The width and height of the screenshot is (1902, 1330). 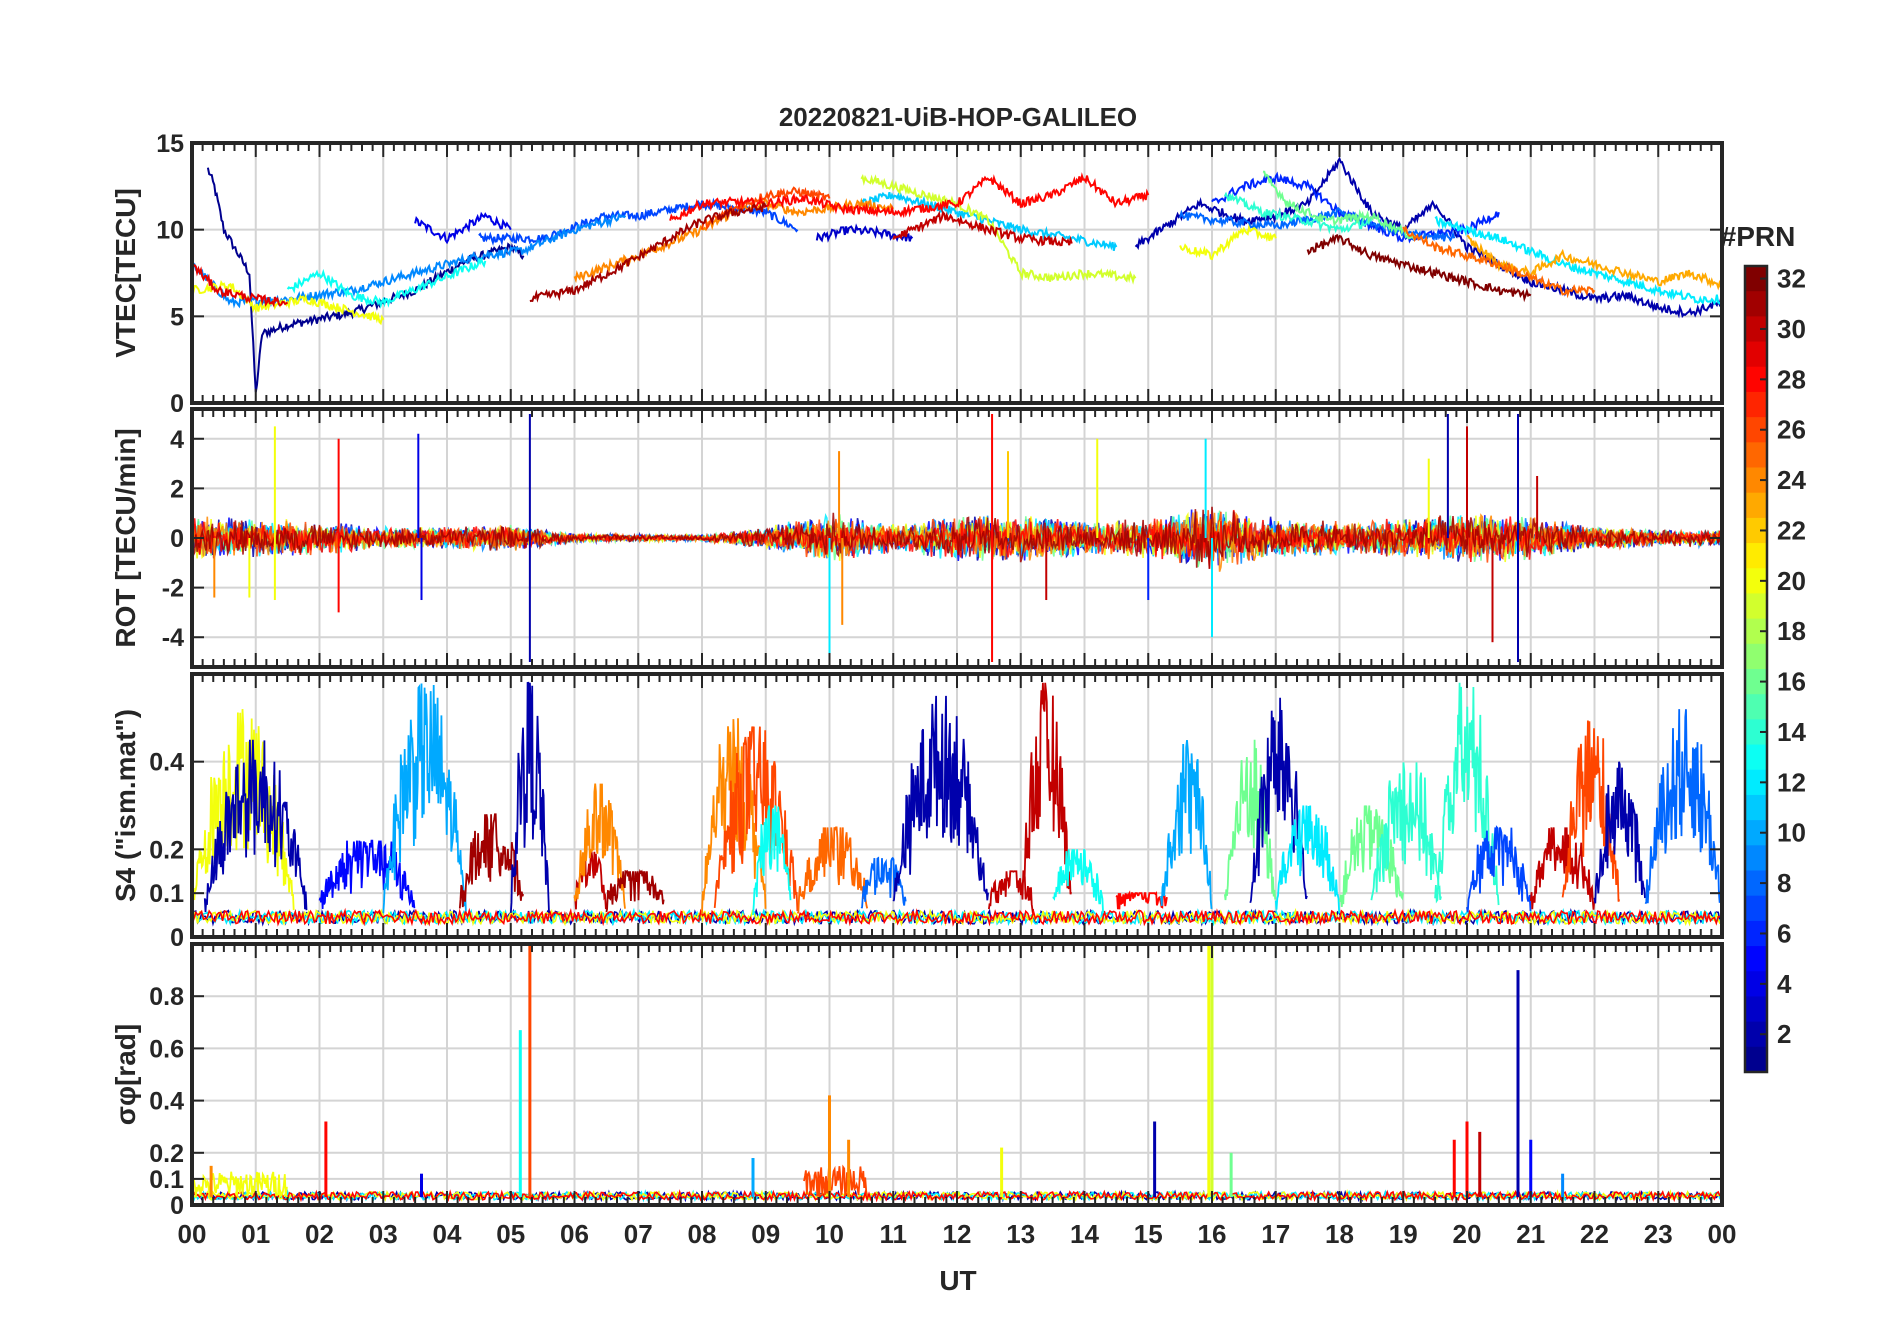 I want to click on colorbar-tick-label: 10, so click(x=1791, y=833).